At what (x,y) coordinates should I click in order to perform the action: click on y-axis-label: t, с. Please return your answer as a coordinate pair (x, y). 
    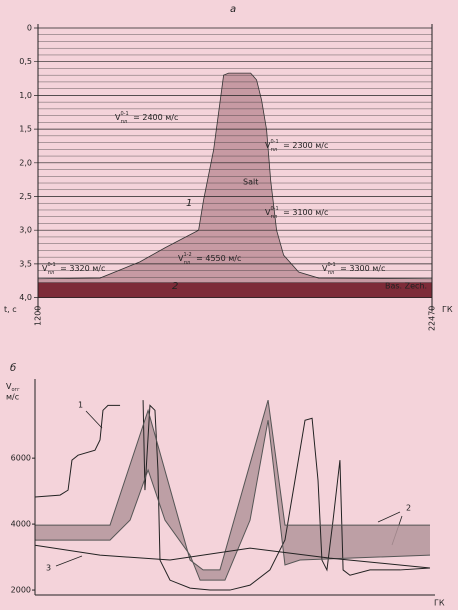
    Looking at the image, I should click on (10, 309).